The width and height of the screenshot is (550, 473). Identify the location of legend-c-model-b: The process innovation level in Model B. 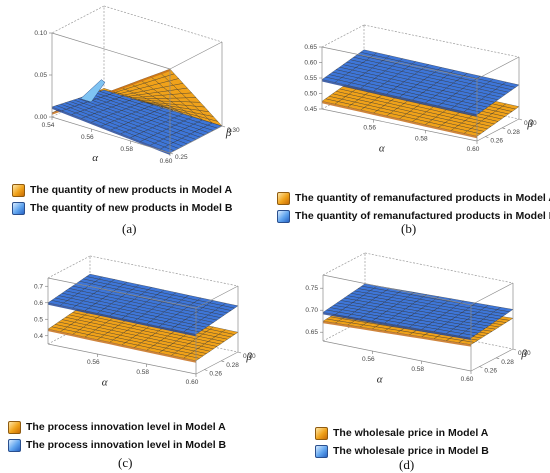
(117, 445).